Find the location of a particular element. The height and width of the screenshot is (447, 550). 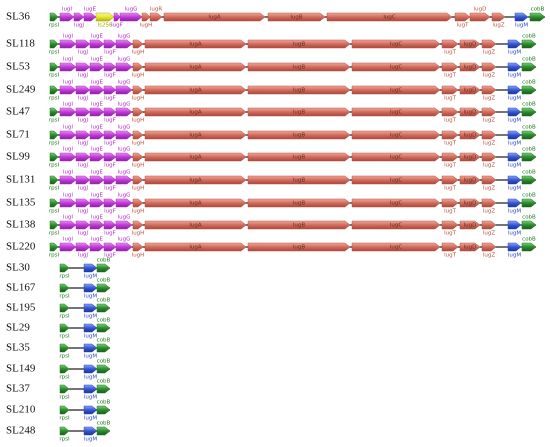

strain-label: SL167 is located at coordinates (21, 288).